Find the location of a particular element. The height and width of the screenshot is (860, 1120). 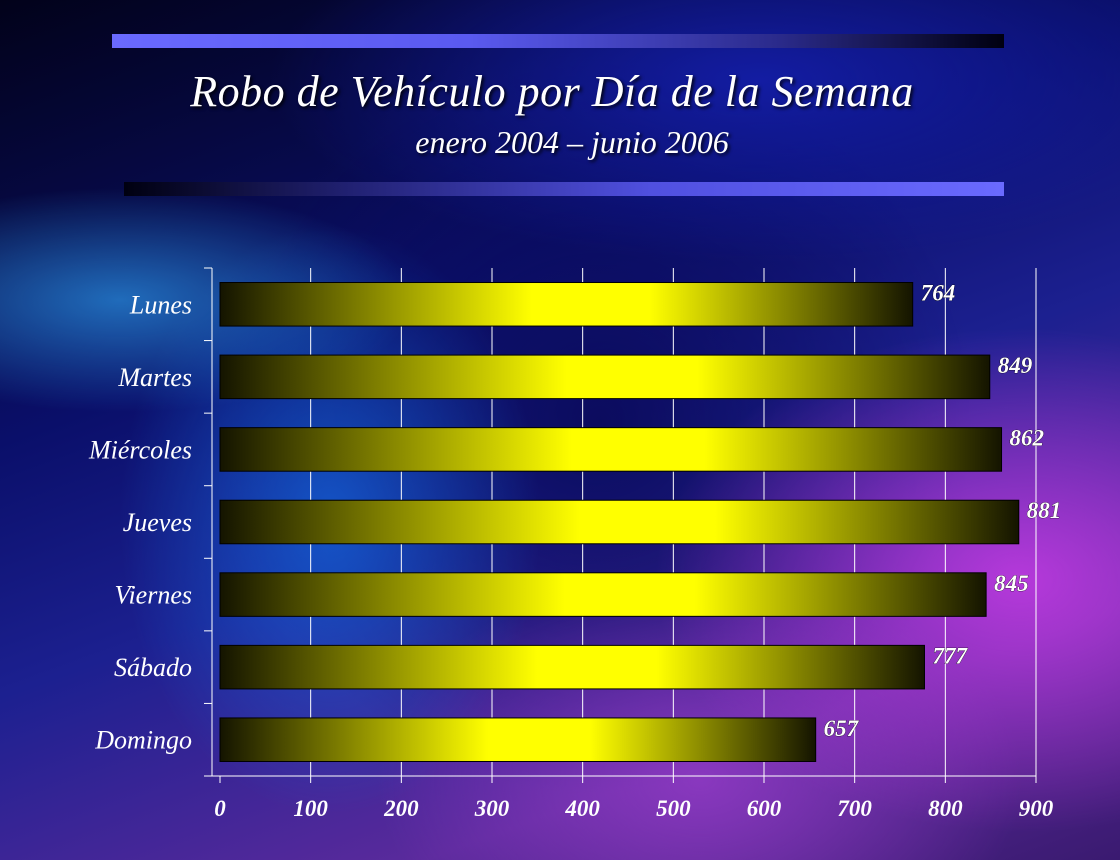

x-tick-label: 600 is located at coordinates (764, 808).